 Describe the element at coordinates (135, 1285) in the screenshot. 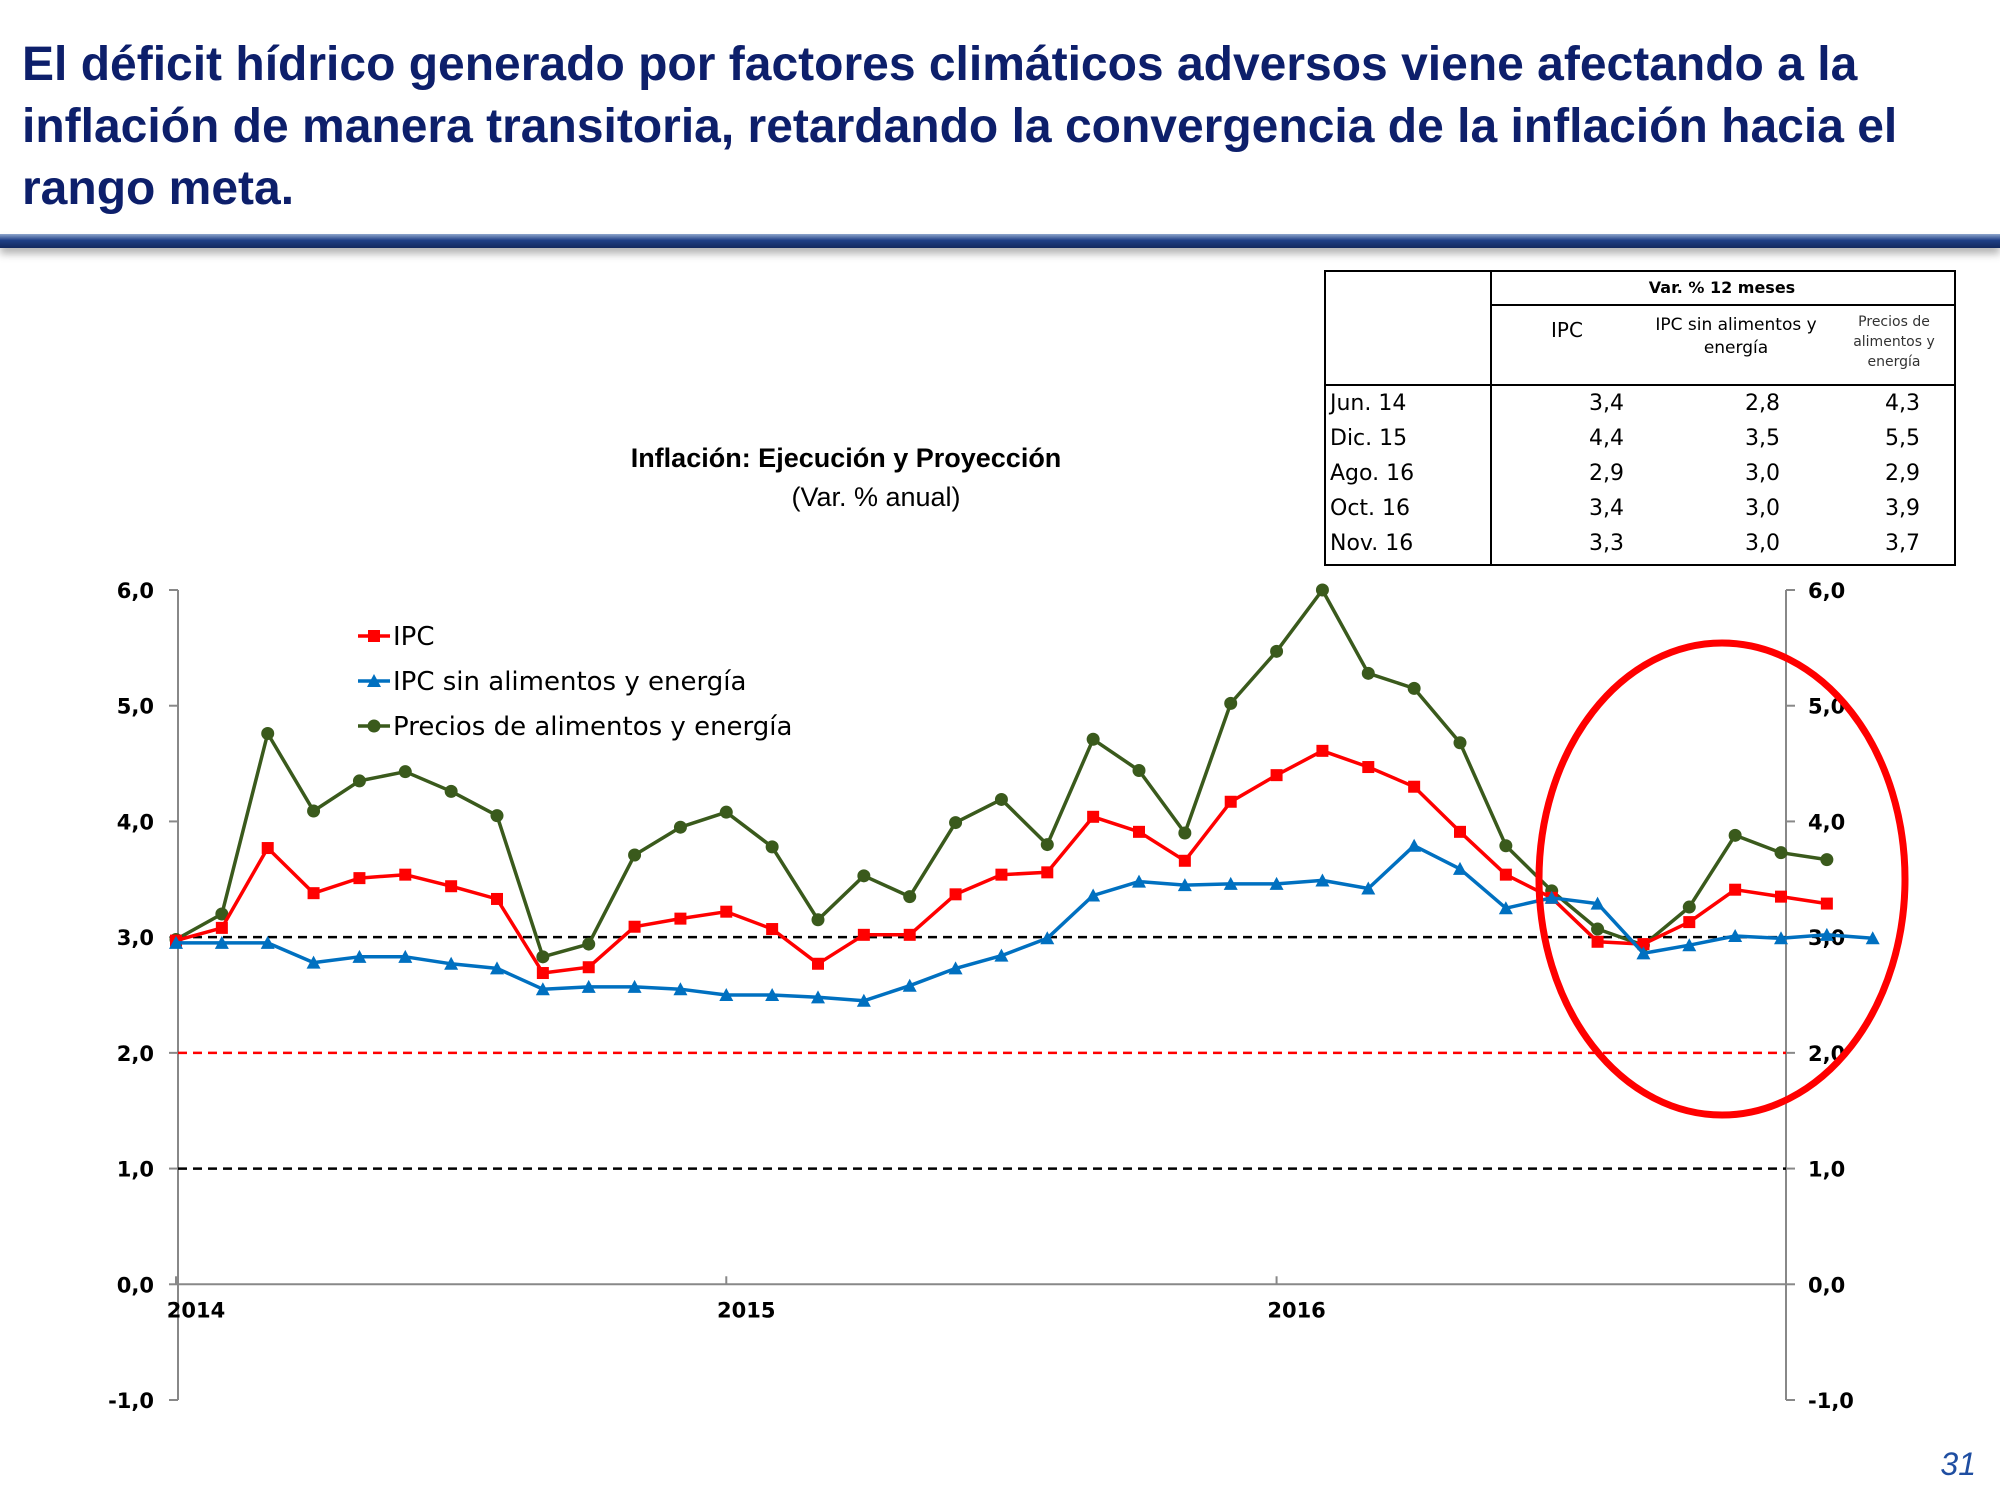

I see `y-tick-label-left: 0,0` at that location.